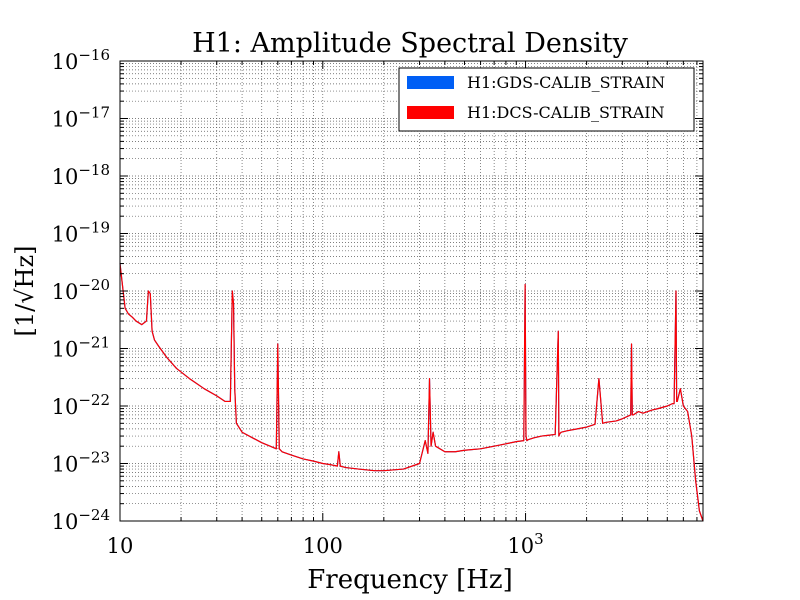 This screenshot has height=600, width=800. What do you see at coordinates (566, 112) in the screenshot?
I see `legend-label-dcs: H1:DCS-CALIB_STRAIN` at bounding box center [566, 112].